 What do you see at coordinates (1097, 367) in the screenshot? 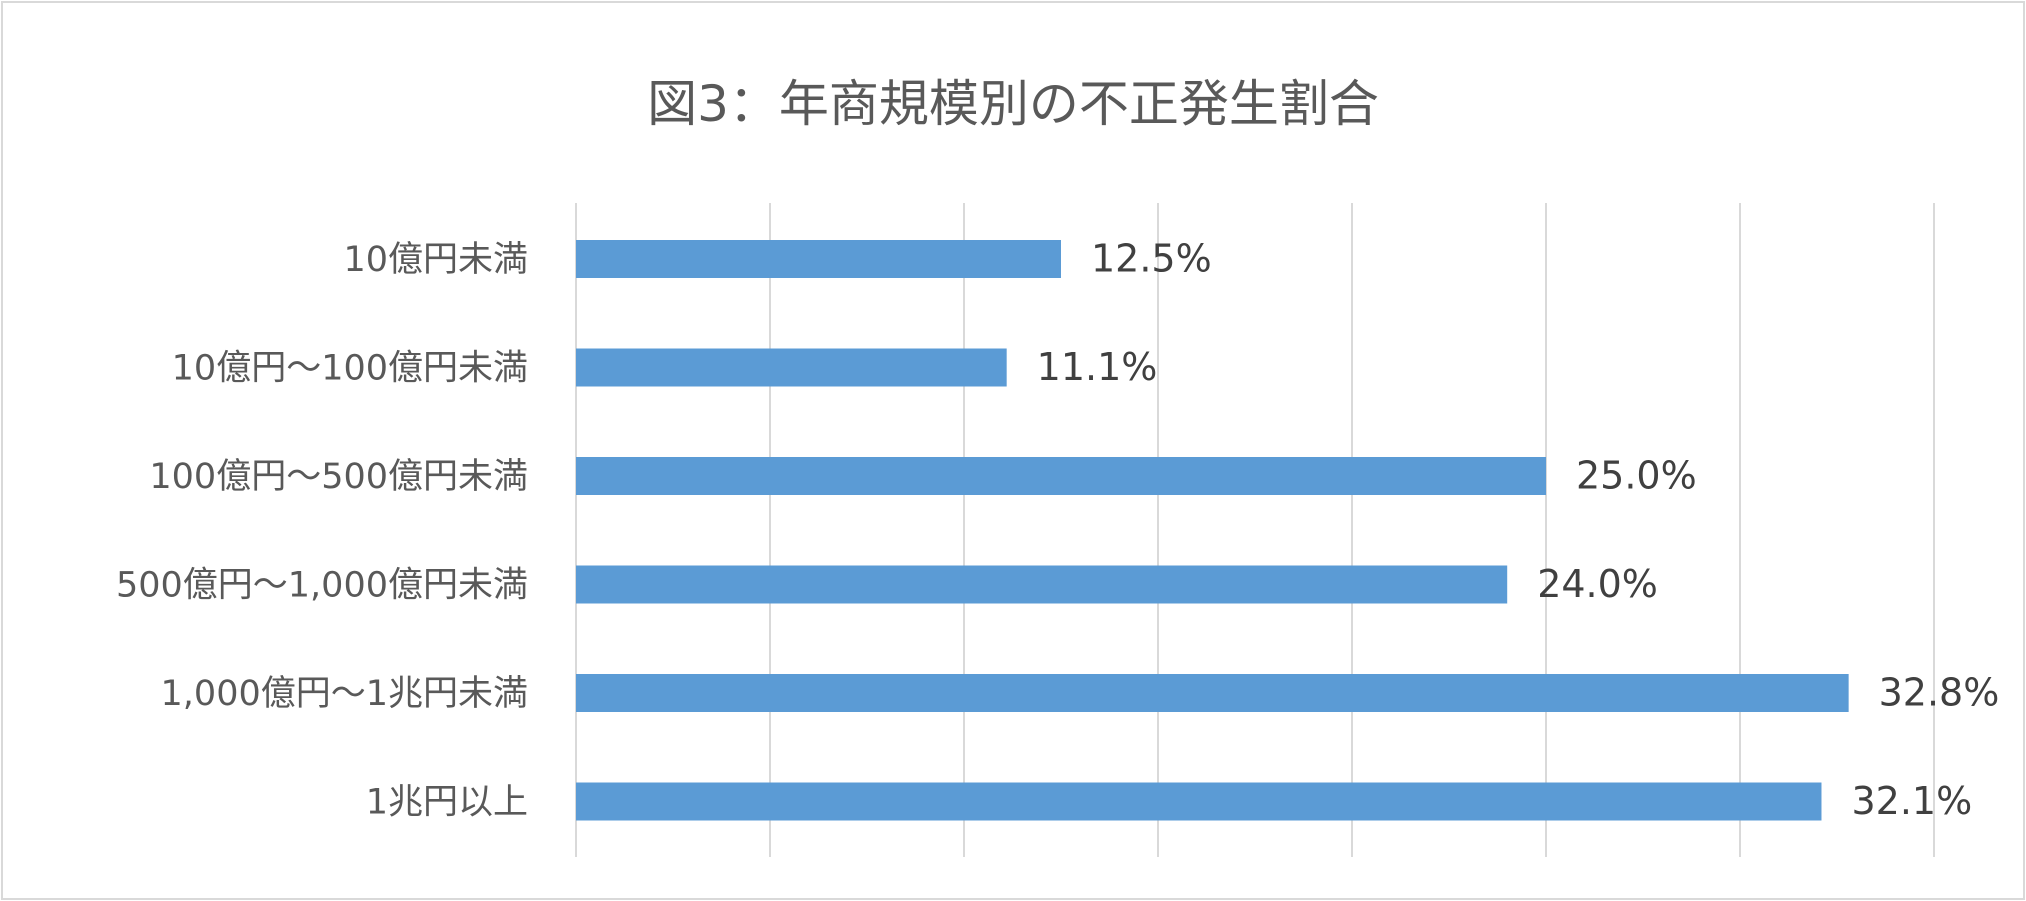
I see `data-label: 11.1%` at bounding box center [1097, 367].